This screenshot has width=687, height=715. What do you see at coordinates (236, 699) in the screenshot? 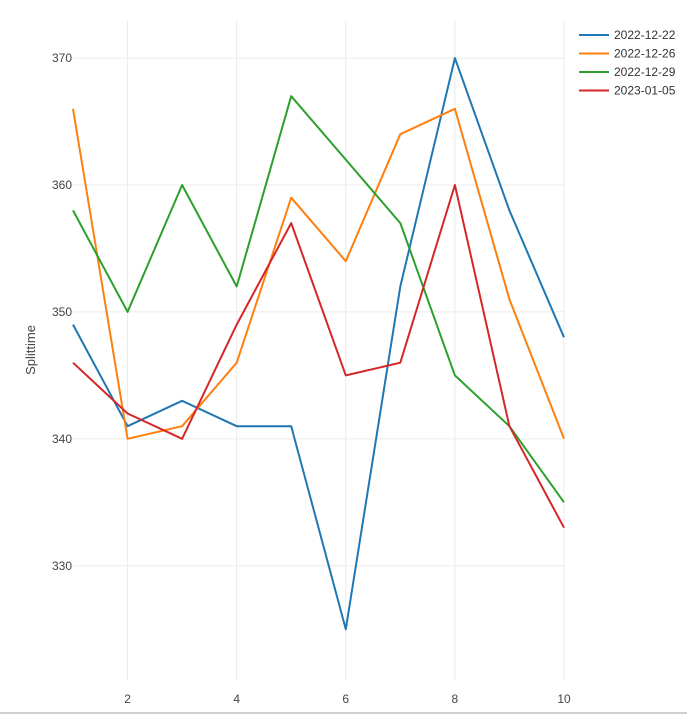
I see `x-tick-label: 4` at bounding box center [236, 699].